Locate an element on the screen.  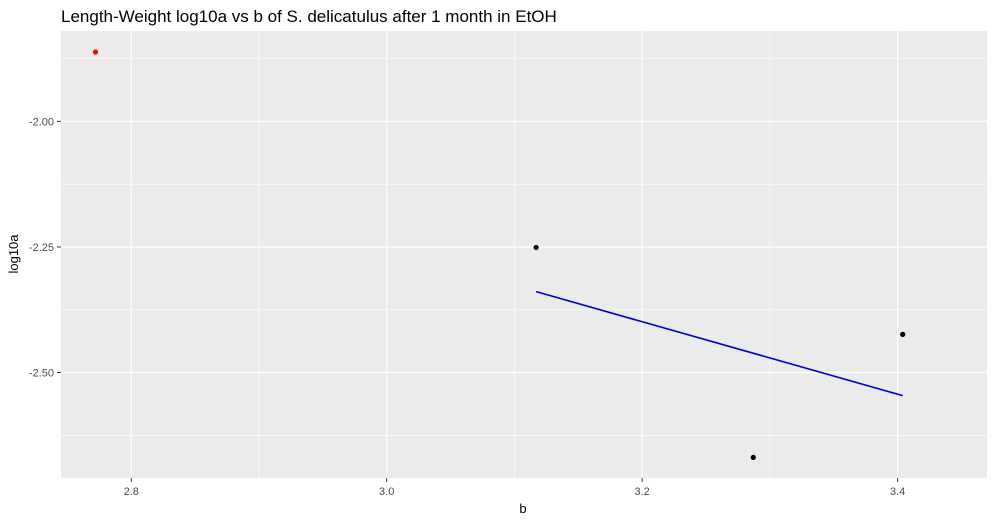
fit-line is located at coordinates (719, 343).